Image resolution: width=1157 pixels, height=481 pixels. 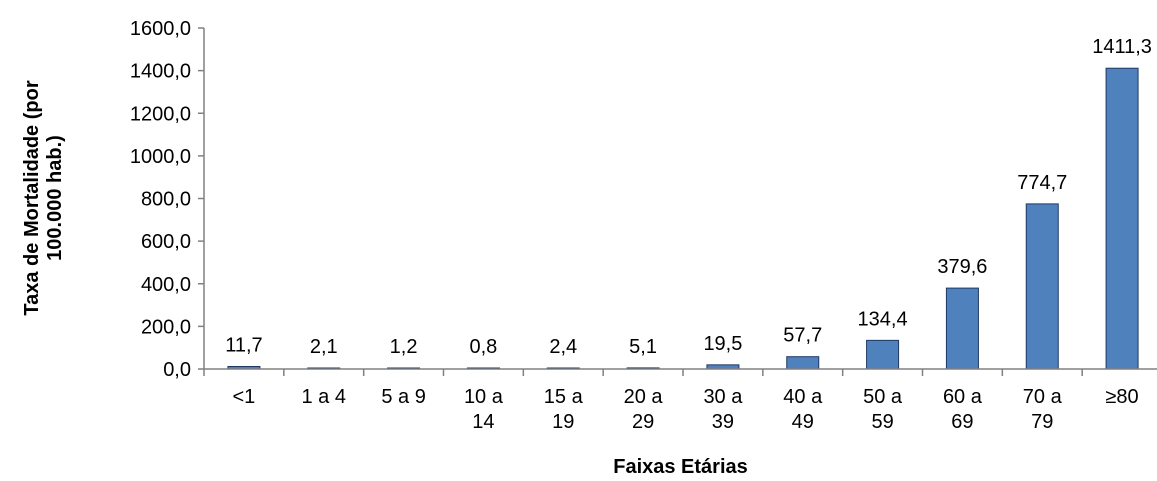 I want to click on data-label: 774,7, so click(x=1042, y=183).